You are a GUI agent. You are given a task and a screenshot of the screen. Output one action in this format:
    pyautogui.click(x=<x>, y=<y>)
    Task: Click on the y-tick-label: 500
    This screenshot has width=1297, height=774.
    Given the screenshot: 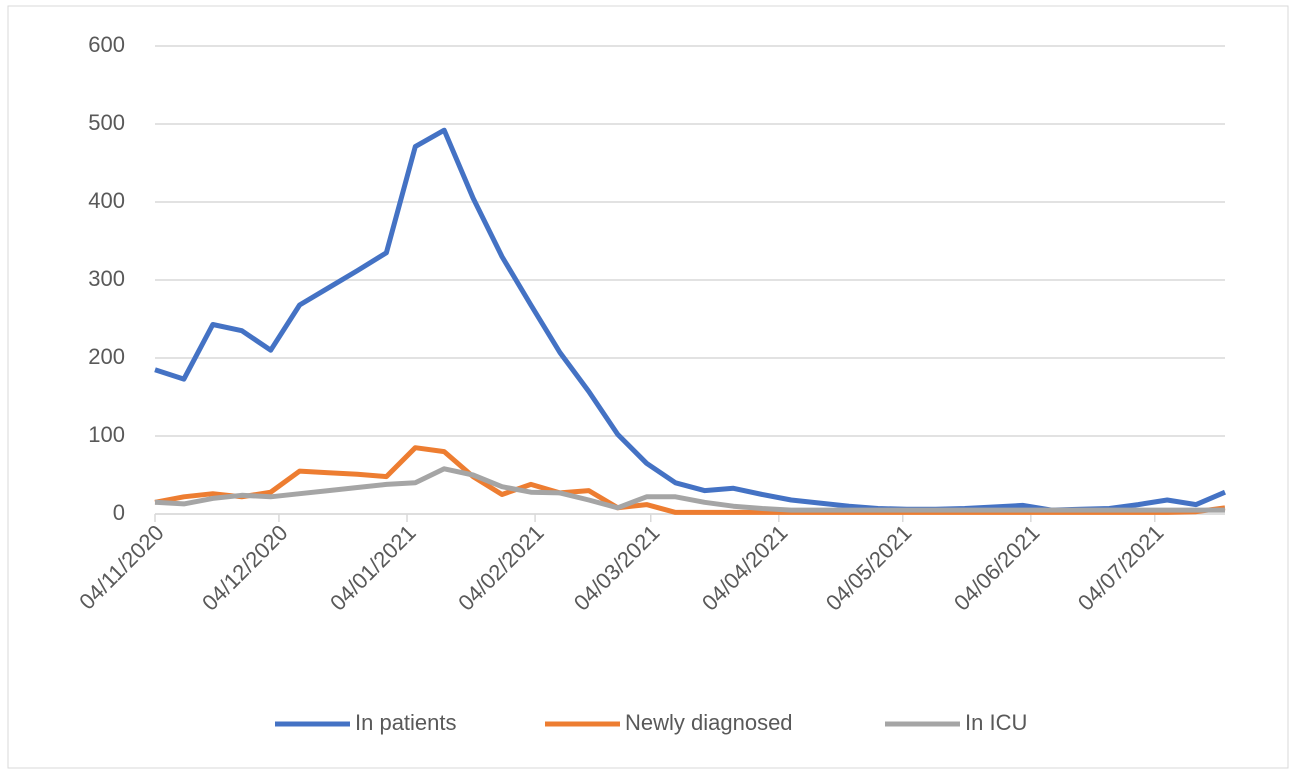 What is the action you would take?
    pyautogui.click(x=106, y=122)
    